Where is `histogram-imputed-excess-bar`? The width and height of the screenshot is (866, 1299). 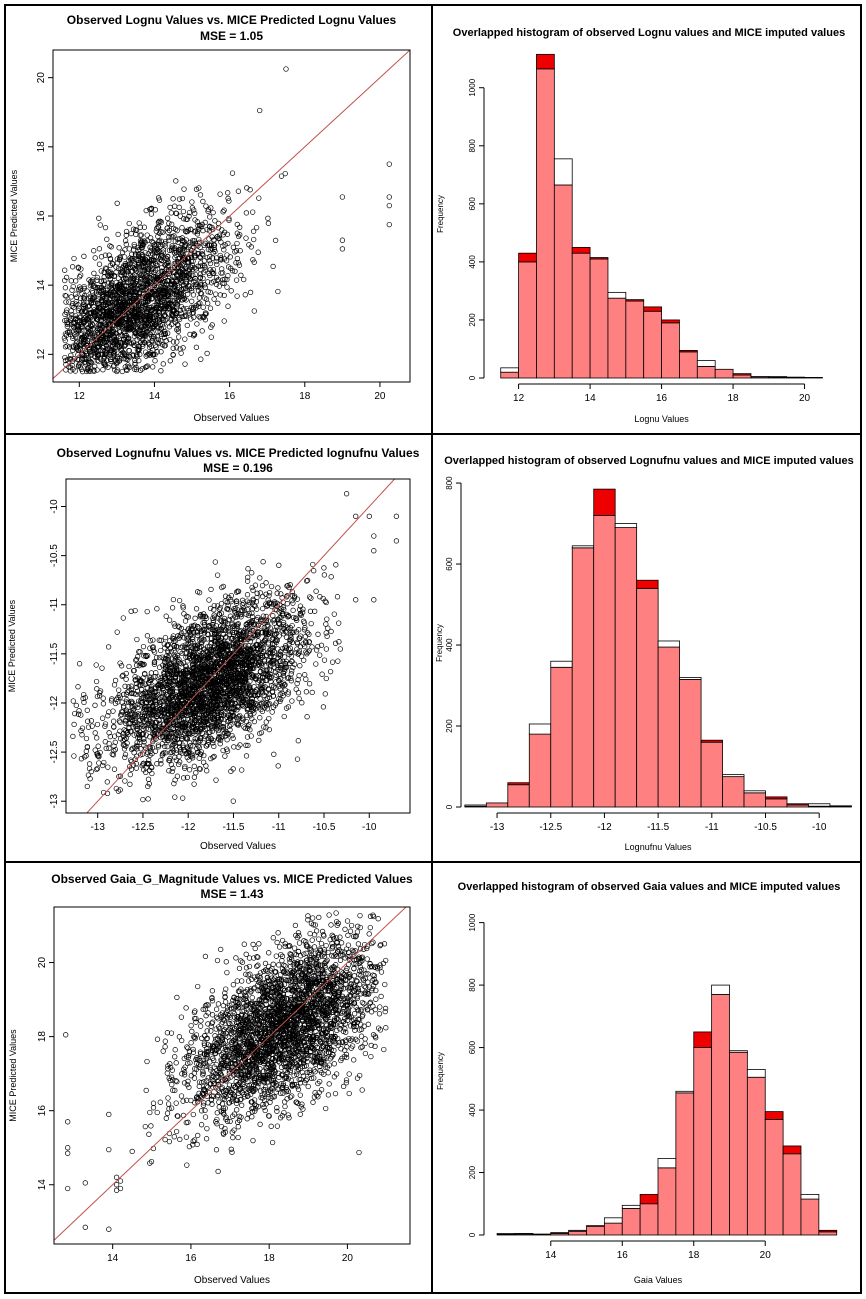
histogram-imputed-excess-bar is located at coordinates (670, 321).